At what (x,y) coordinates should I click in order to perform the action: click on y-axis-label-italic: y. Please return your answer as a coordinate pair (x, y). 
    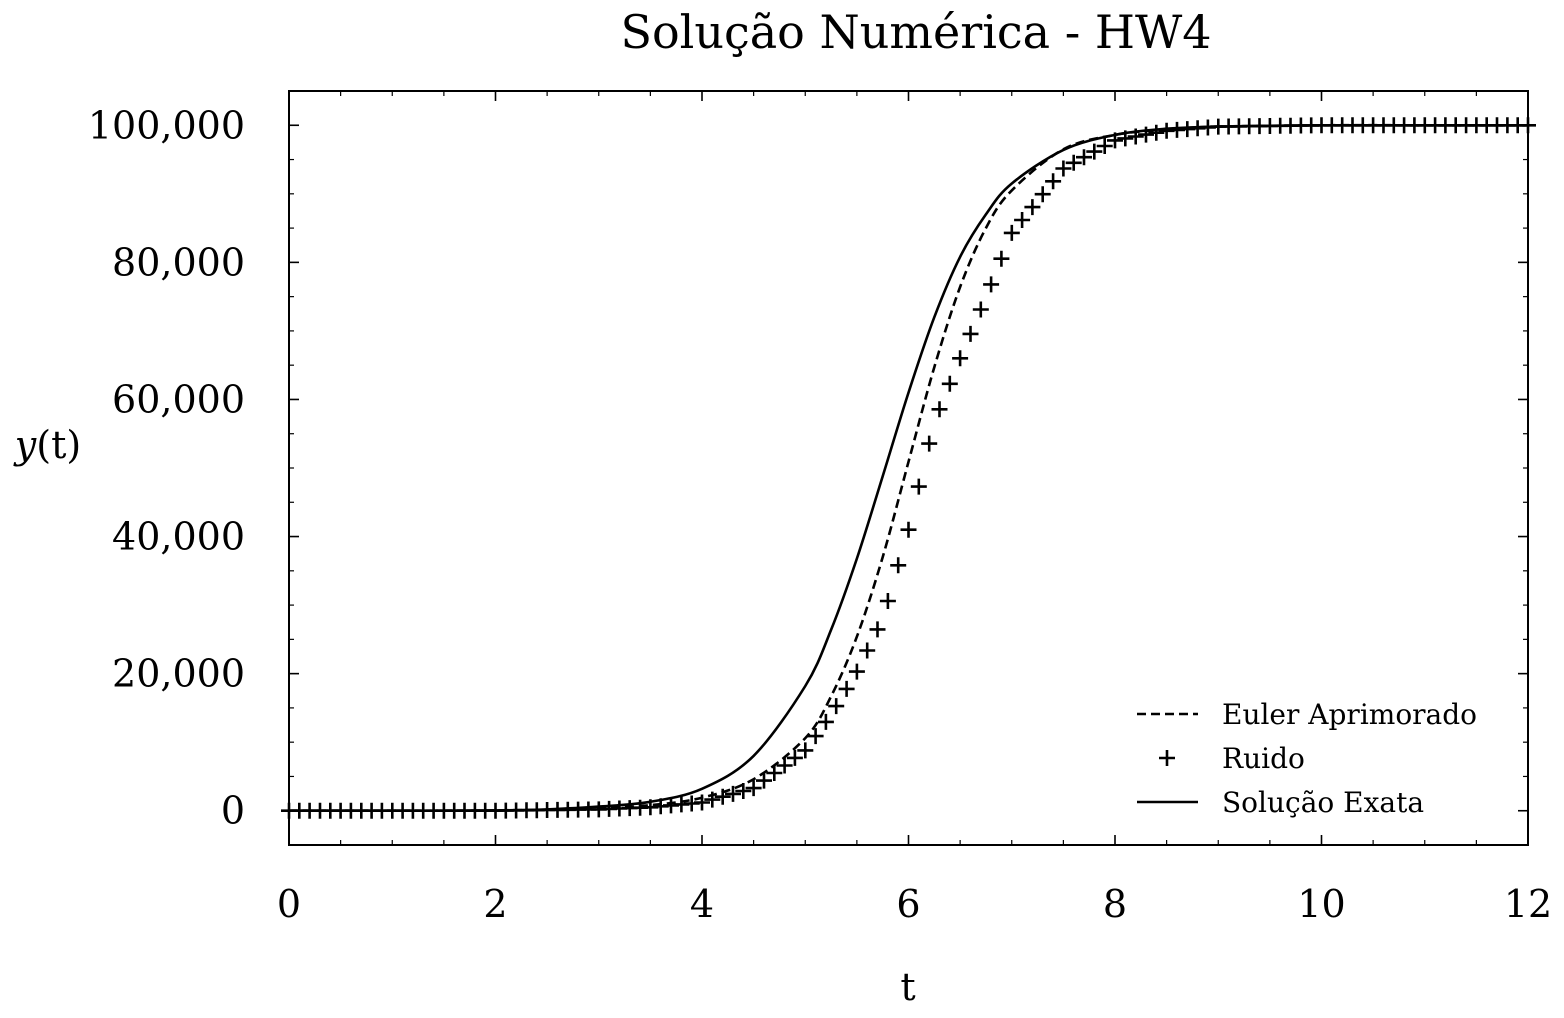
    Looking at the image, I should click on (25, 445).